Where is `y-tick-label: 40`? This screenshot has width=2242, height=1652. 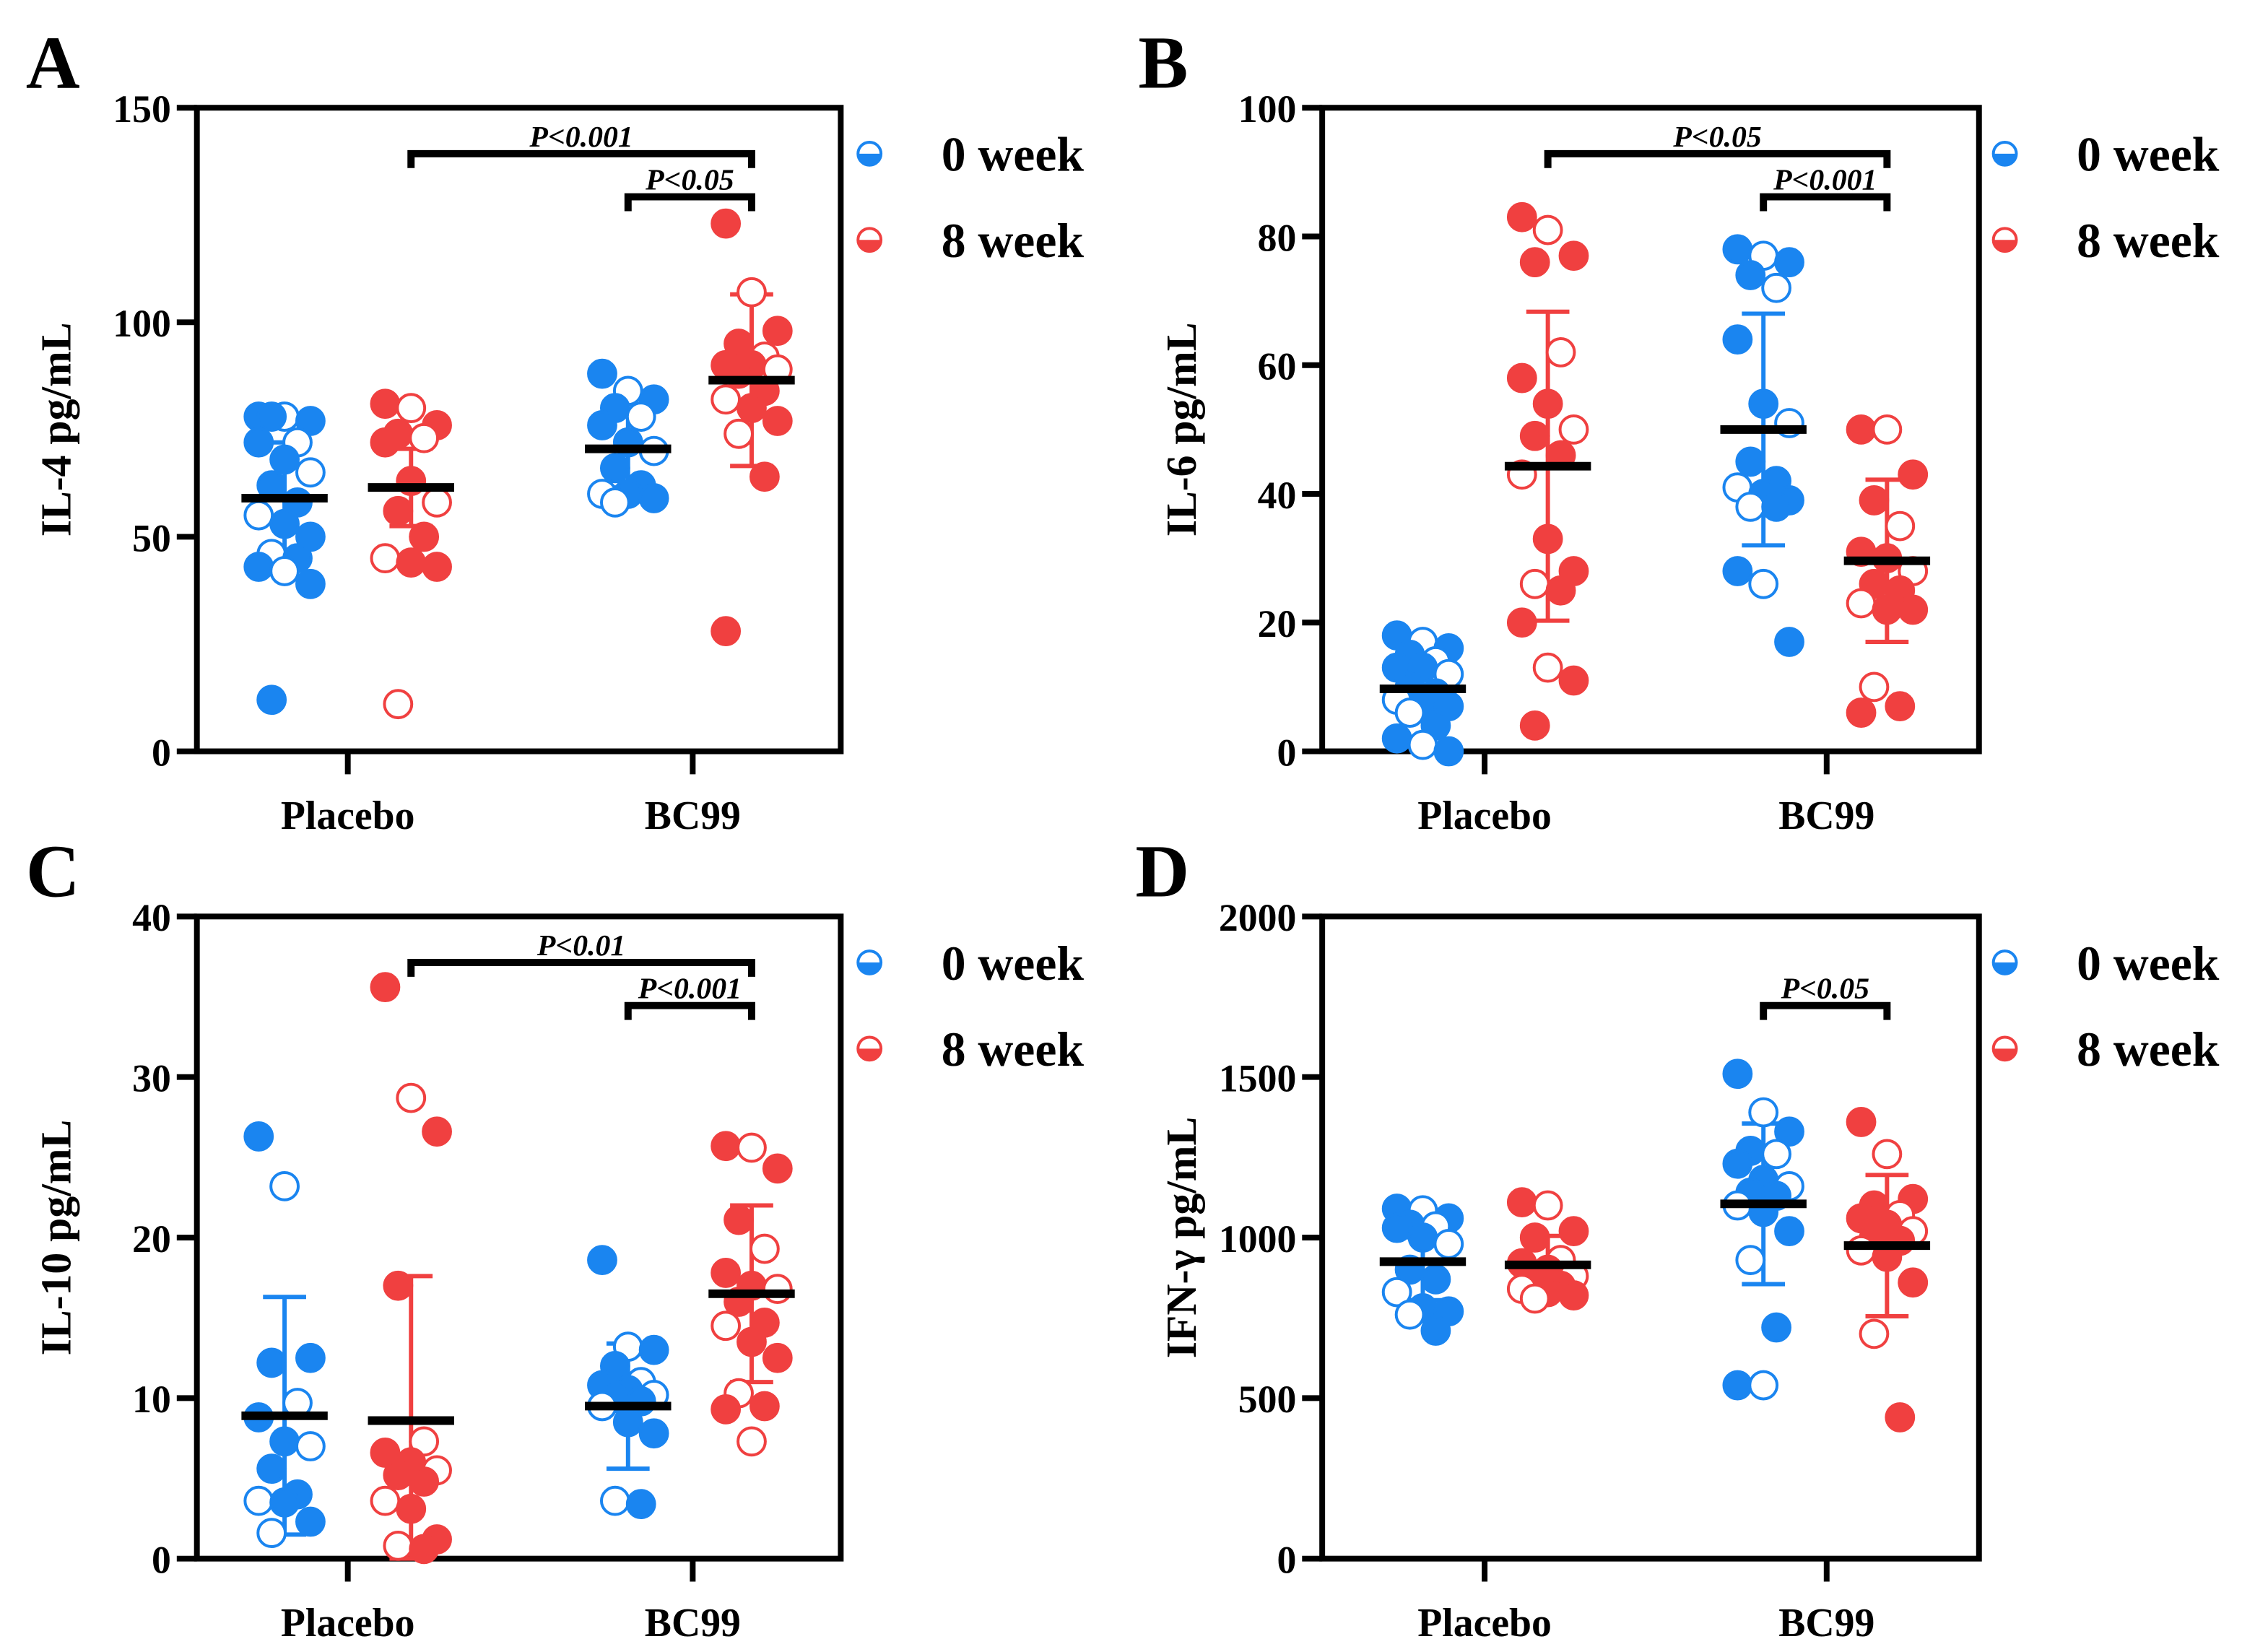
y-tick-label: 40 is located at coordinates (1277, 495).